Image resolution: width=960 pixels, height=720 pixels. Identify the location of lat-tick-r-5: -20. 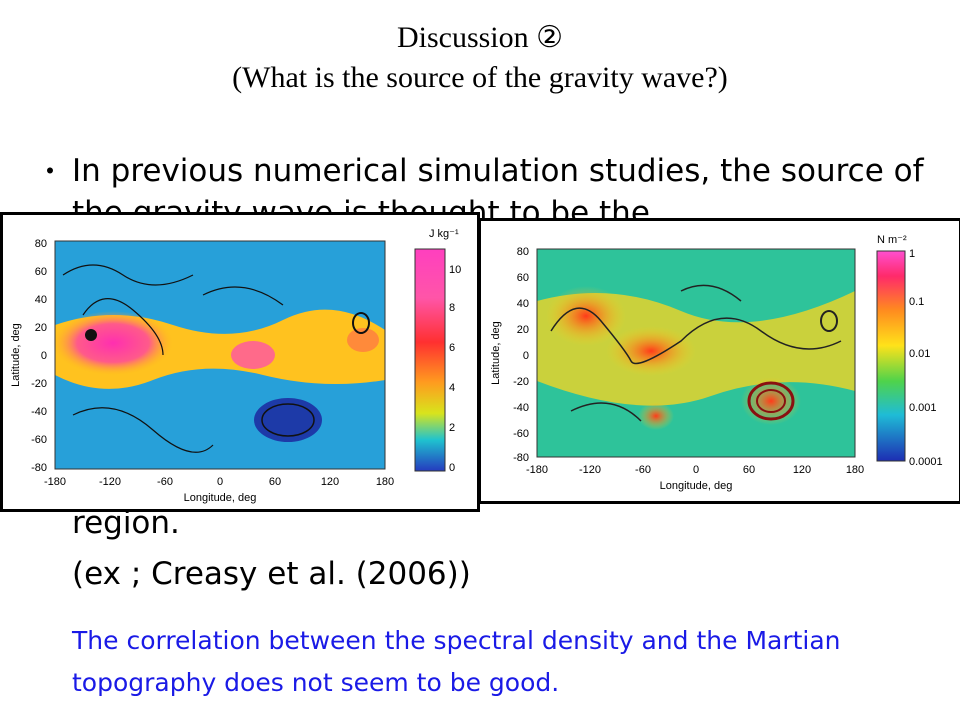
(521, 382).